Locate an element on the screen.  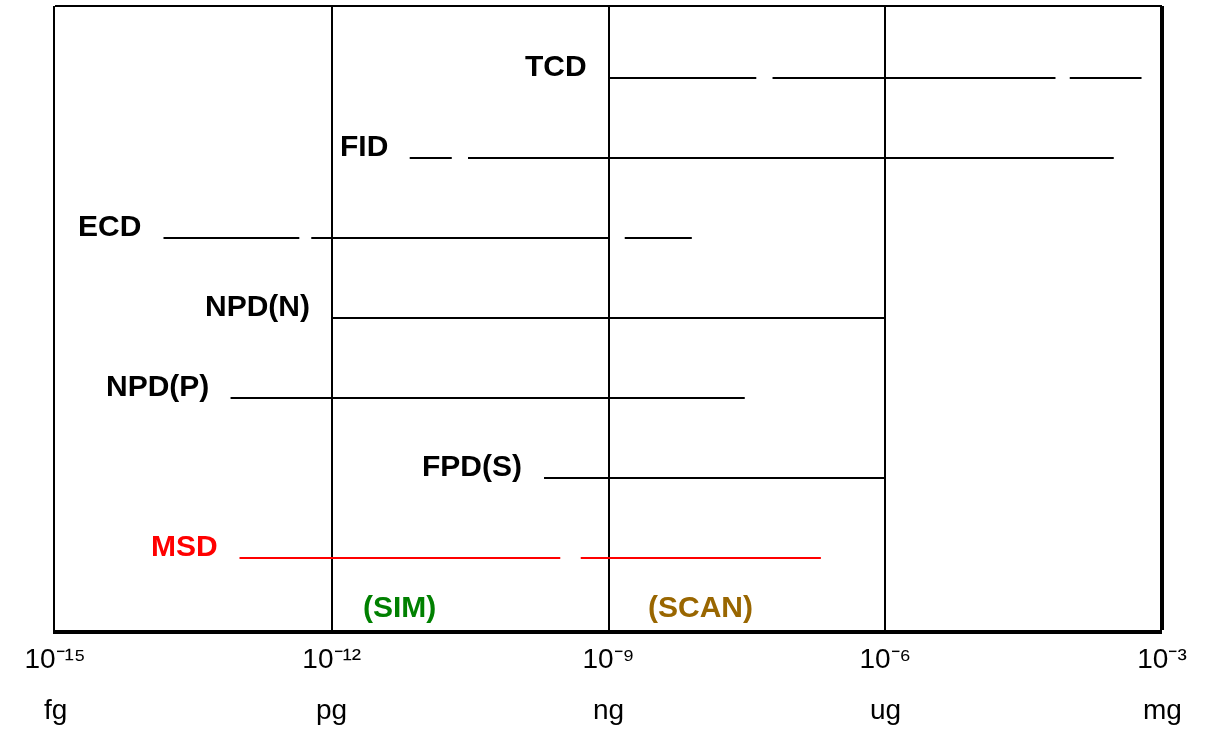
x-tick-label: 10⁻¹⁵ is located at coordinates (55, 658).